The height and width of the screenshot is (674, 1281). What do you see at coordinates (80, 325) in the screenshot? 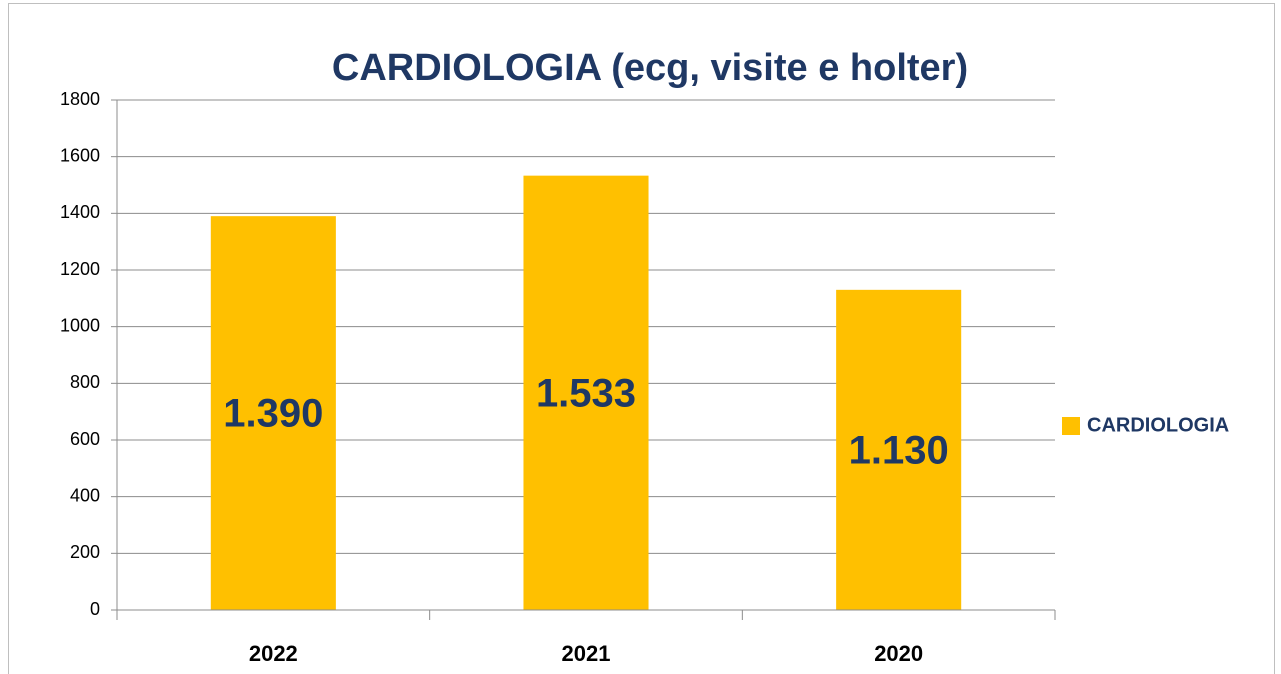
I see `y-tick-label: 1000` at bounding box center [80, 325].